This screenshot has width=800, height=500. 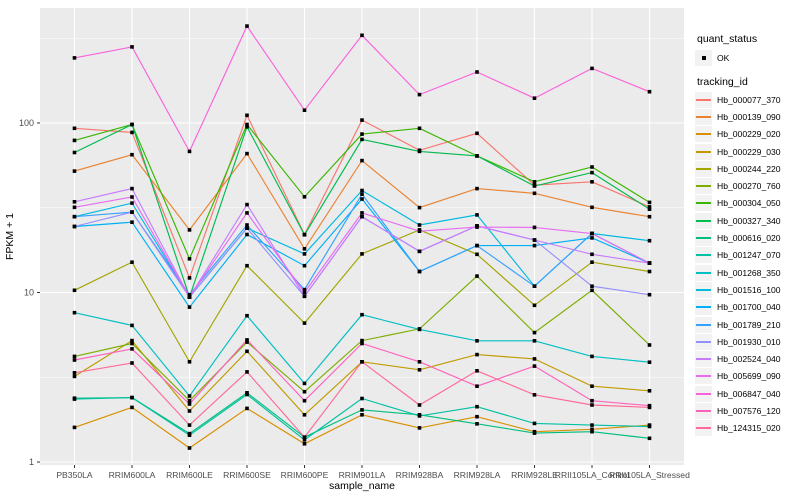 What do you see at coordinates (749, 341) in the screenshot?
I see `legend-item-label: Hb_001930_010` at bounding box center [749, 341].